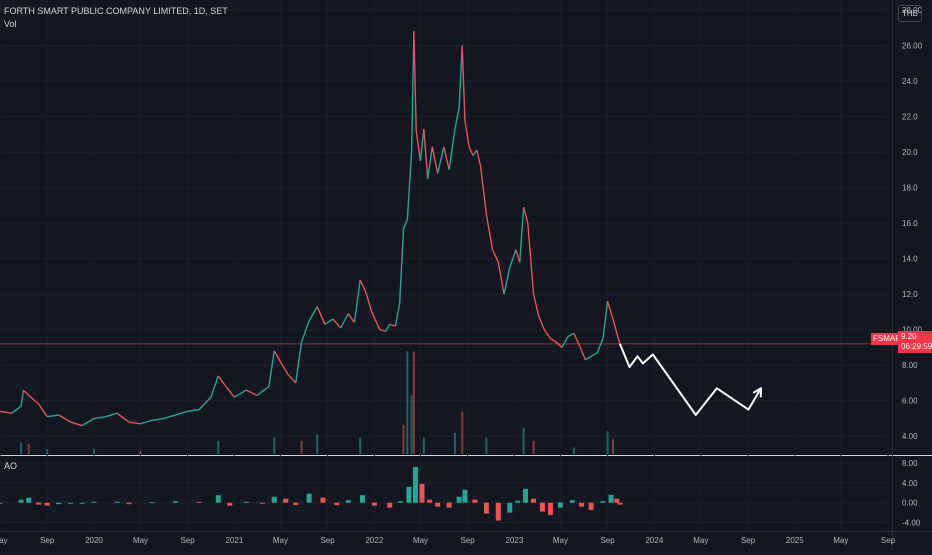  Describe the element at coordinates (912, 10) in the screenshot. I see `price-tick-label: 28.00` at that location.